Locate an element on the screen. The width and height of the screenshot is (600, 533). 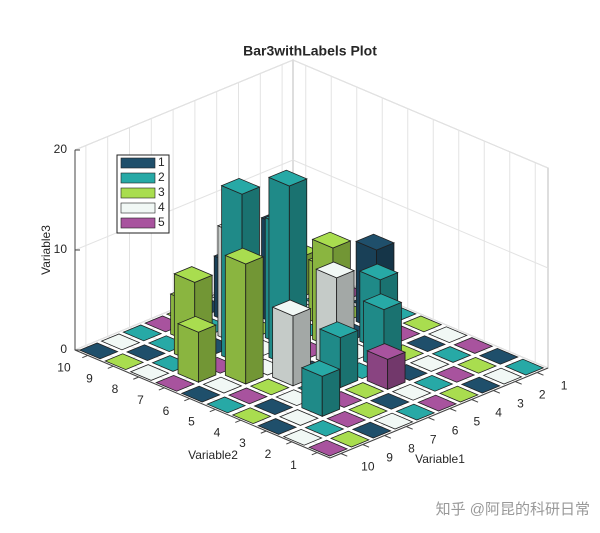
y-tick-label: 6 is located at coordinates (166, 411).